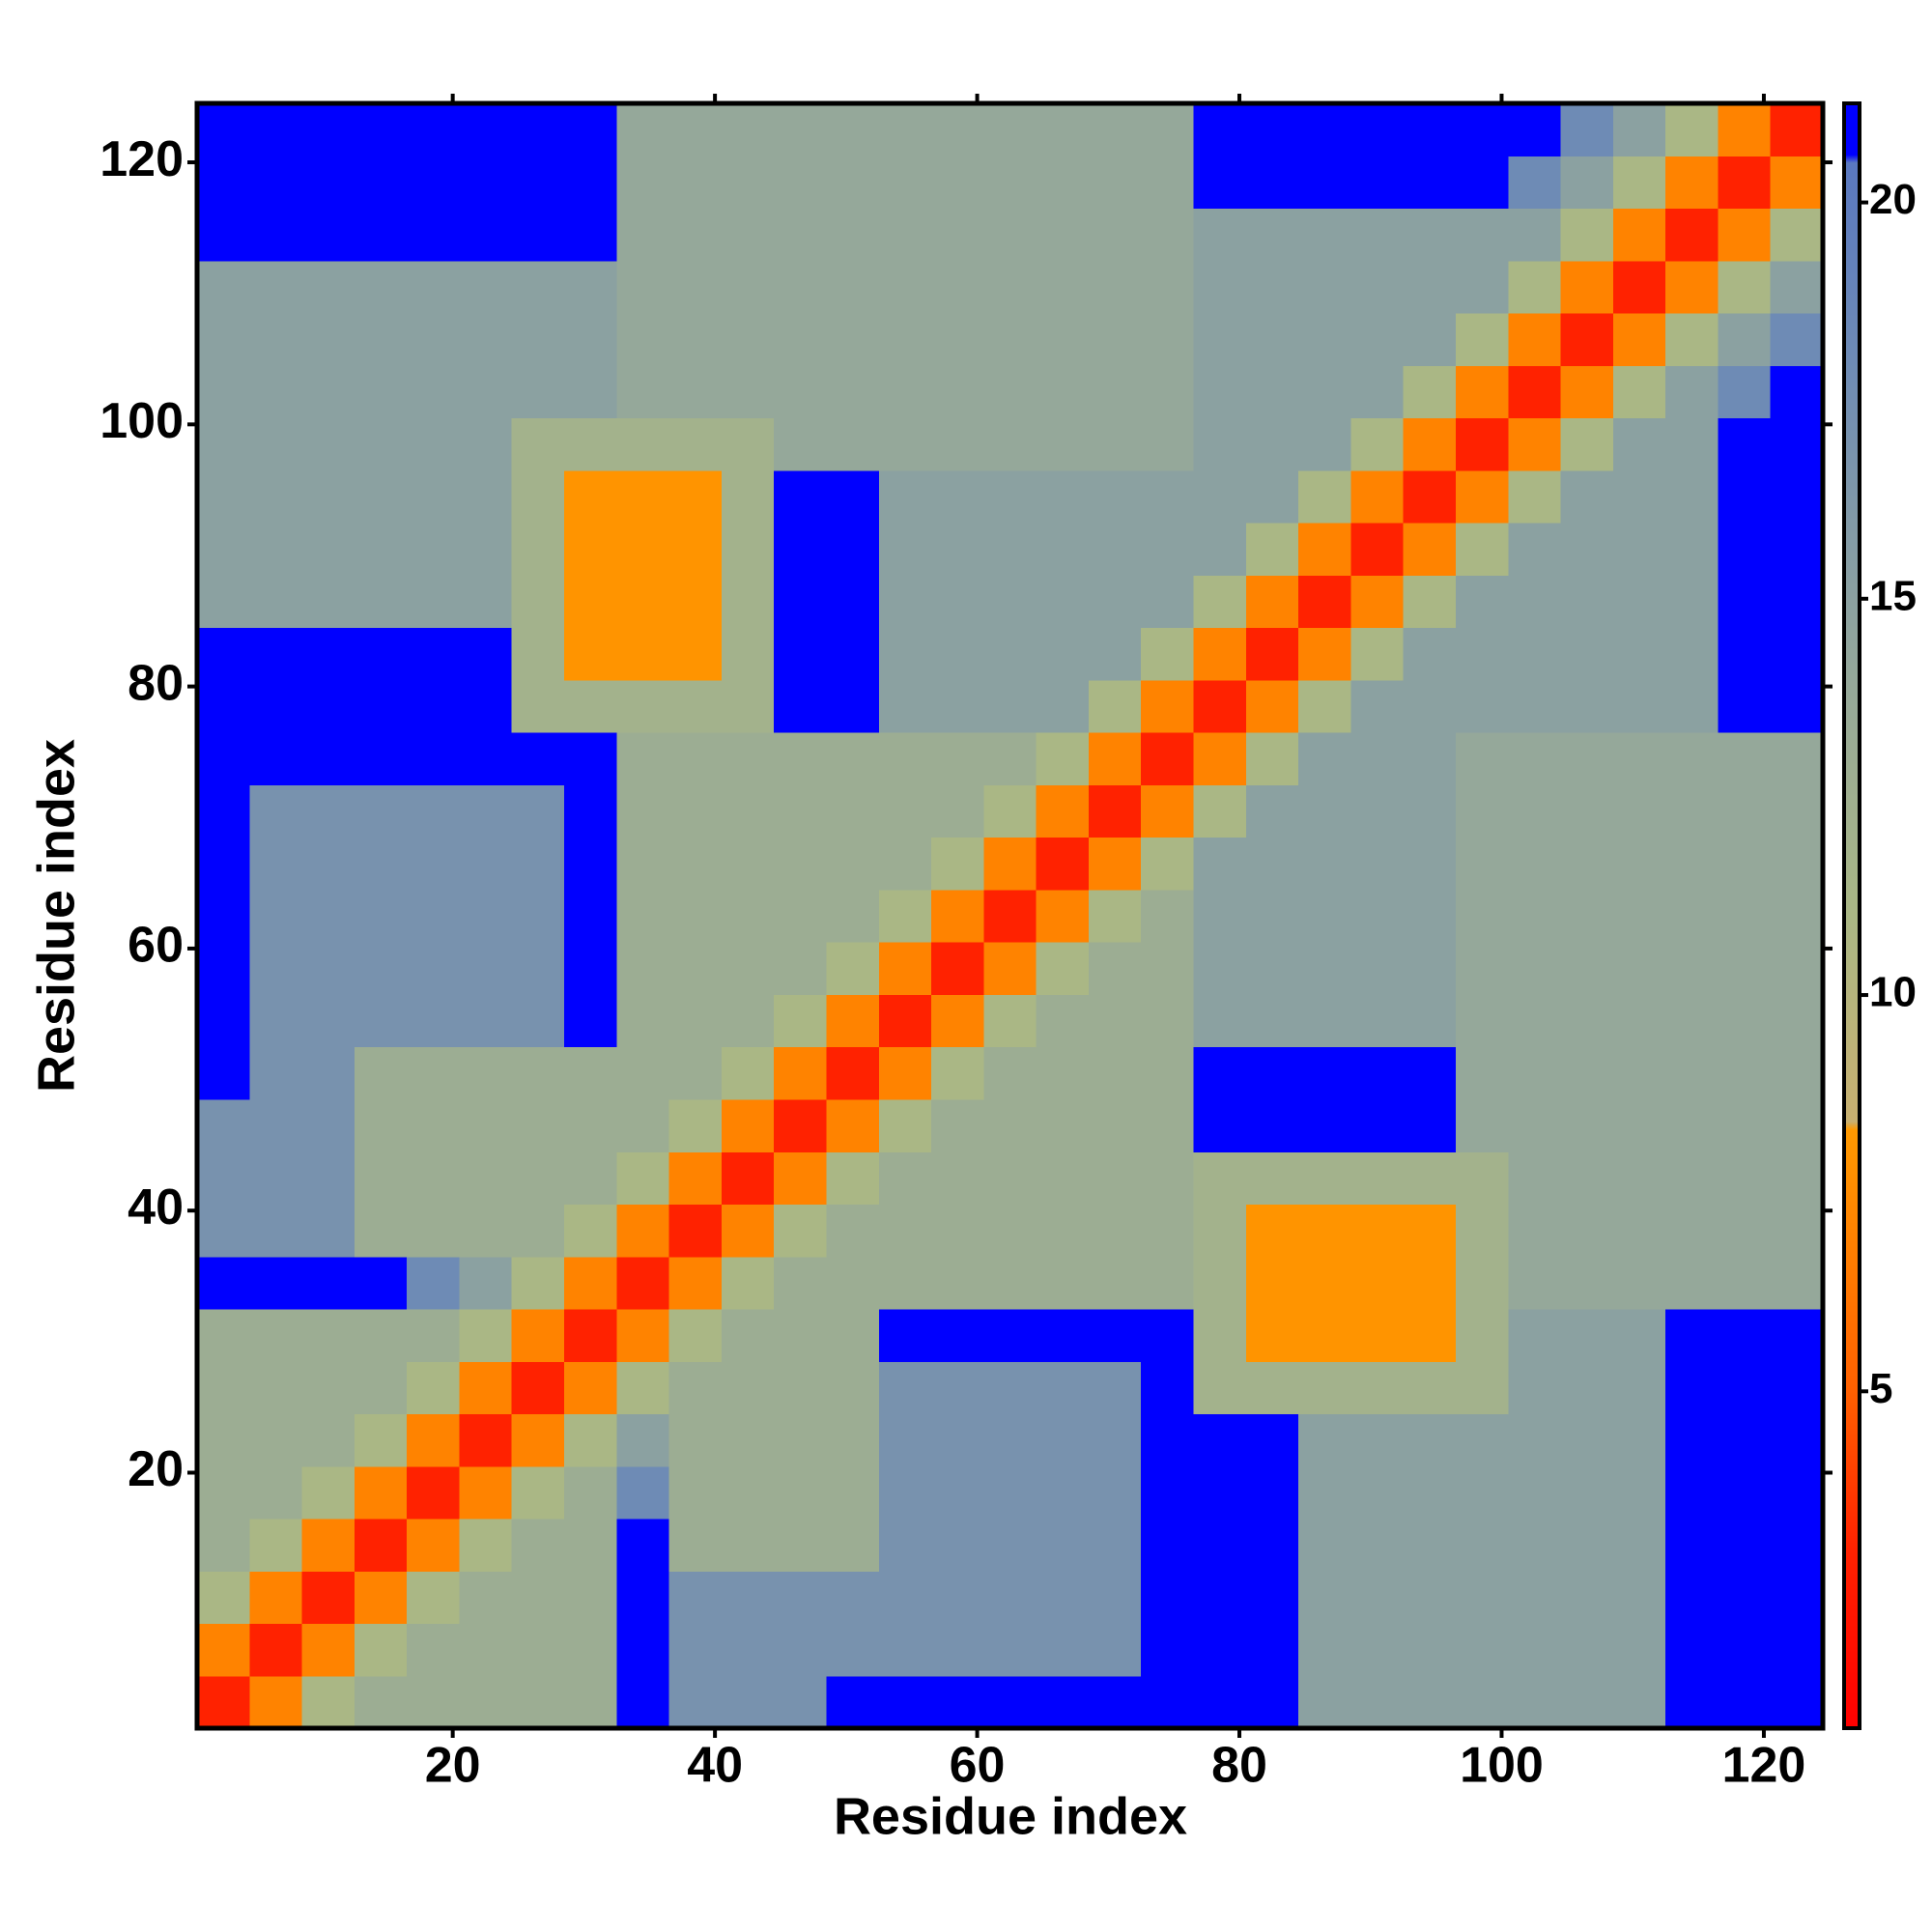 The width and height of the screenshot is (1932, 1932). What do you see at coordinates (1893, 595) in the screenshot?
I see `colorbar-tick-label: 15` at bounding box center [1893, 595].